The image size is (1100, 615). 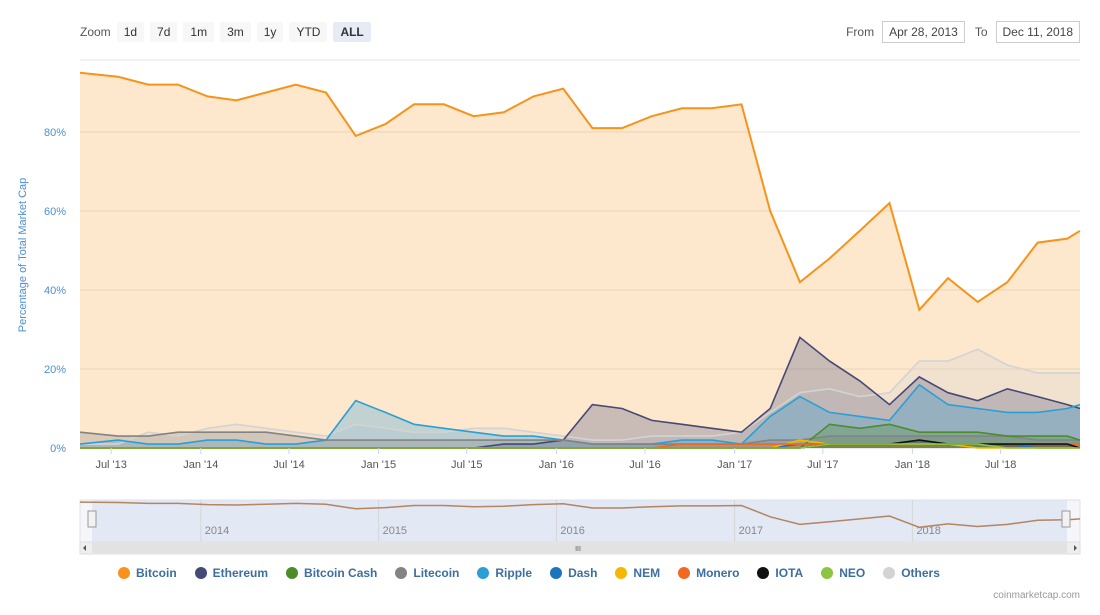 What do you see at coordinates (270, 32) in the screenshot?
I see `zoom-1y-button: 1y` at bounding box center [270, 32].